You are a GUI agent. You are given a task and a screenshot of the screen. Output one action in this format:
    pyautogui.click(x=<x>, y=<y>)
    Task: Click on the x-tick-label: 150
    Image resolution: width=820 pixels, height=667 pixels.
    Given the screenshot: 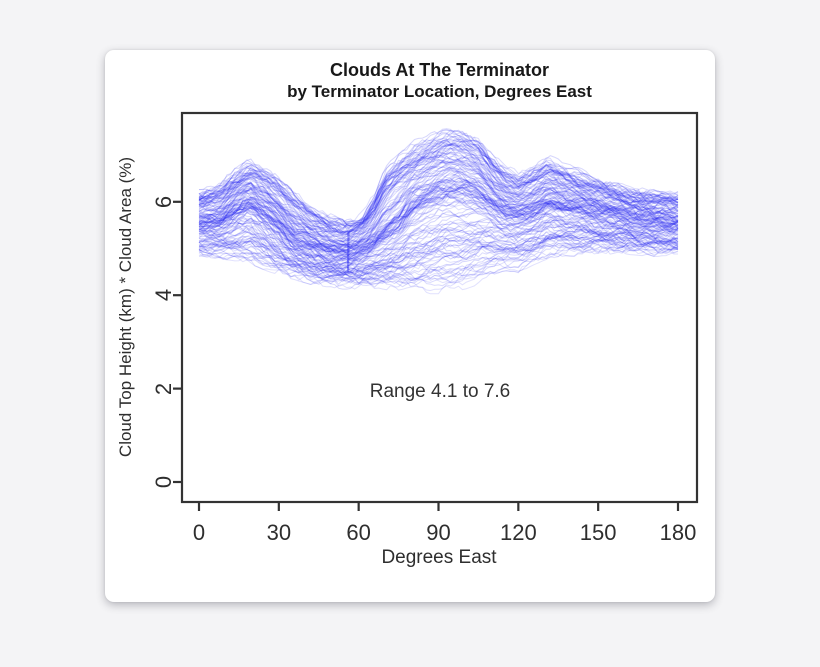 What is the action you would take?
    pyautogui.click(x=598, y=532)
    